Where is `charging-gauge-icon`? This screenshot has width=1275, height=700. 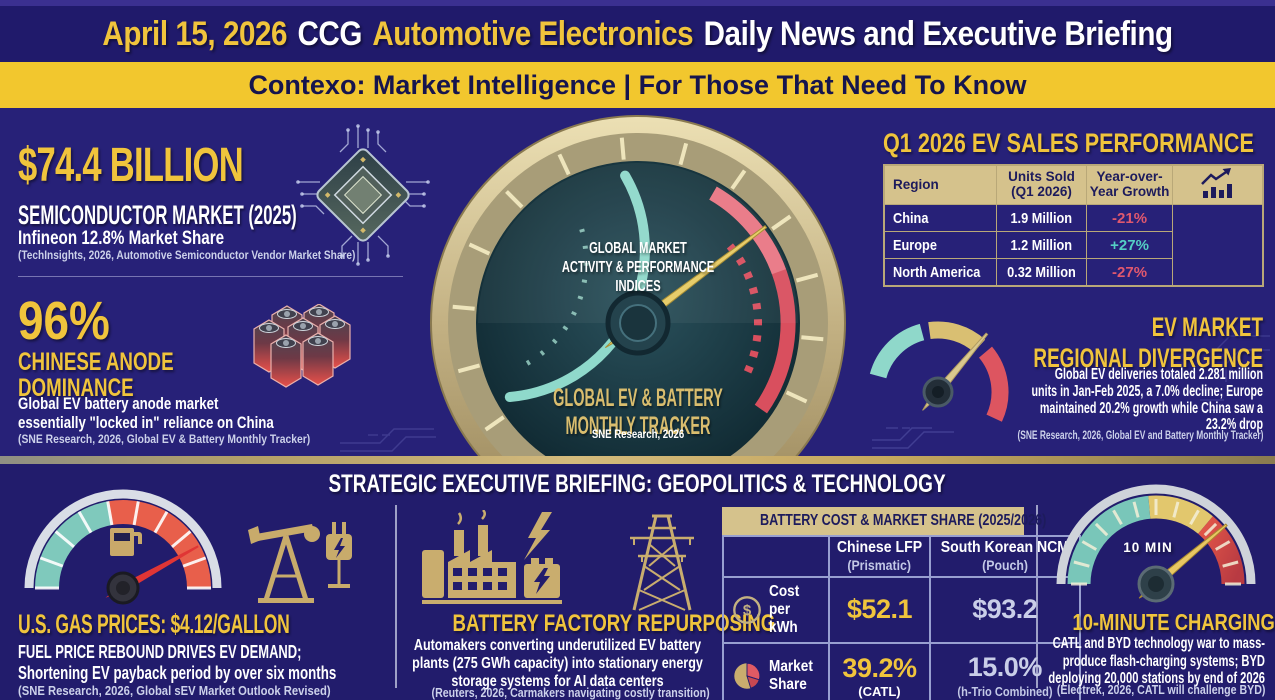
charging-gauge-icon is located at coordinates (1156, 543).